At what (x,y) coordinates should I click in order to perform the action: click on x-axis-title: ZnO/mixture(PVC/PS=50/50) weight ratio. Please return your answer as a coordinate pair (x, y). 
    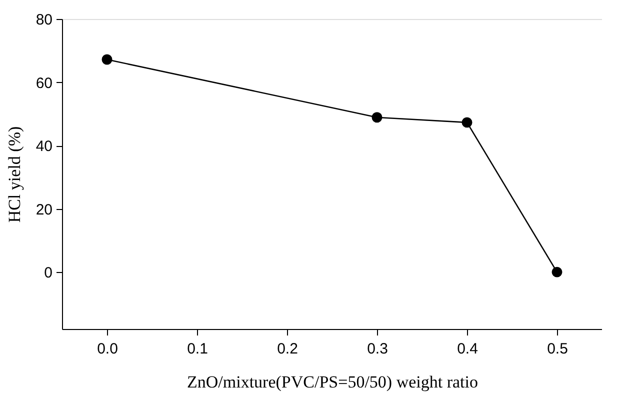
    Looking at the image, I should click on (332, 382).